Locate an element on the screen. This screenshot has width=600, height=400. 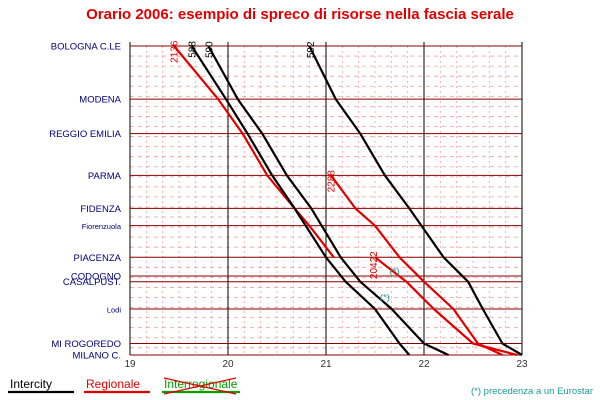
legend-label: Interregionale is located at coordinates (201, 384).